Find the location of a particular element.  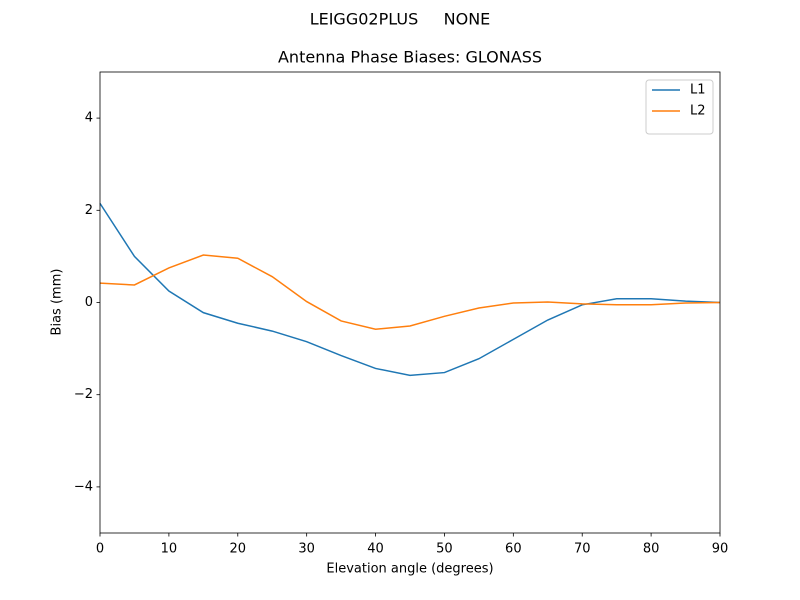

y-tick-label: 4 is located at coordinates (89, 118).